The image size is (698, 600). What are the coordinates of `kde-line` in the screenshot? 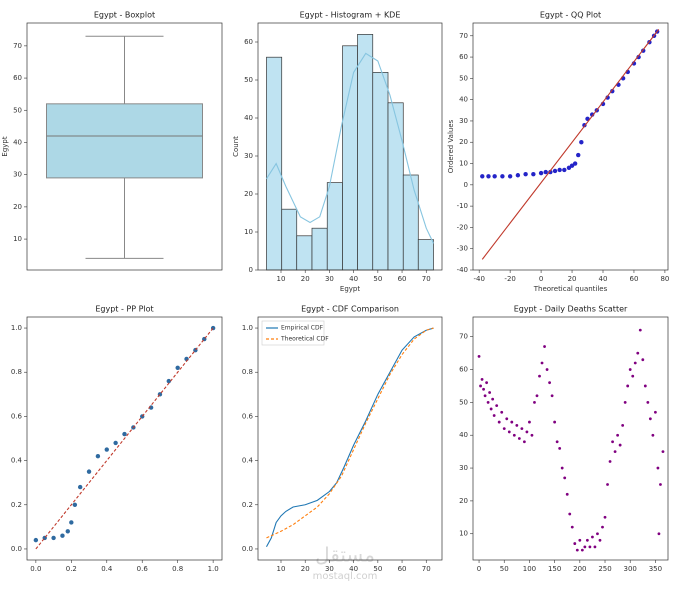 It's located at (350, 148).